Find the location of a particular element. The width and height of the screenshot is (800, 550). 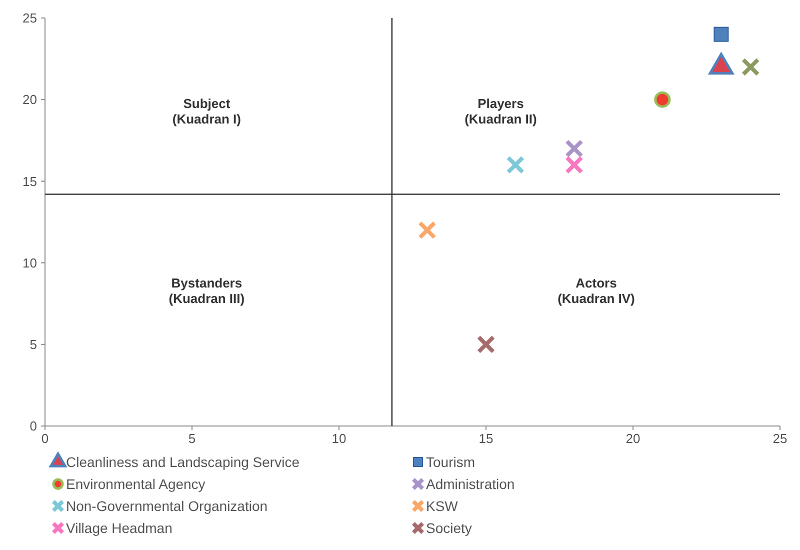

legend-label: Administration is located at coordinates (470, 484).